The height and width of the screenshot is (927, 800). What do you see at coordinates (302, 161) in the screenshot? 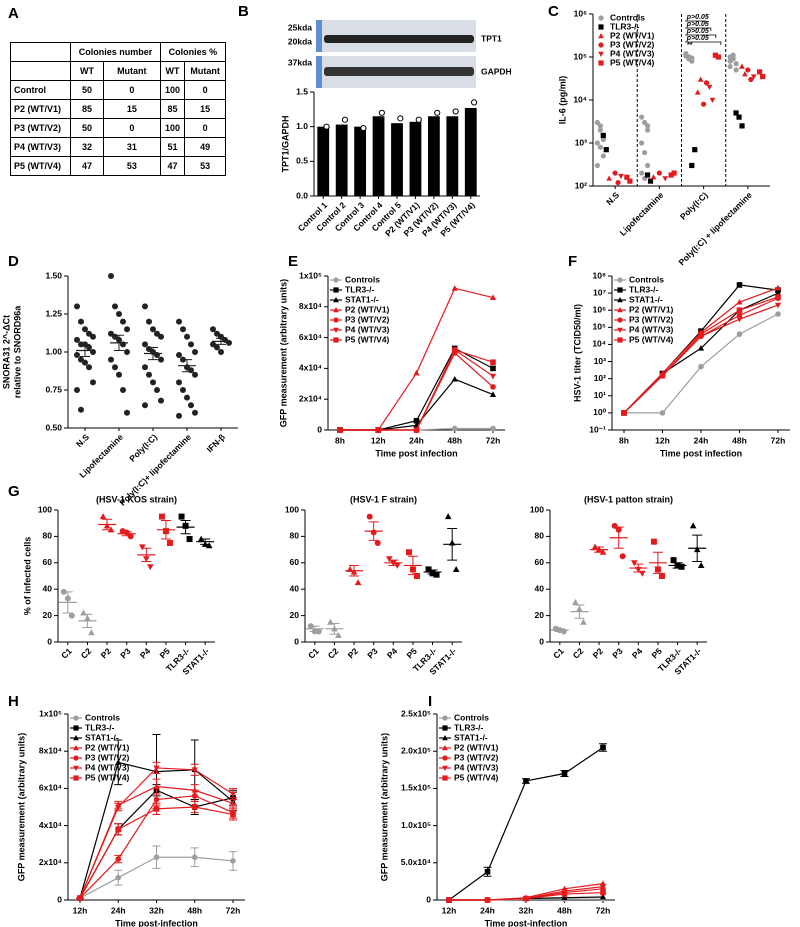
I see `y-tick-label: 0.5` at bounding box center [302, 161].